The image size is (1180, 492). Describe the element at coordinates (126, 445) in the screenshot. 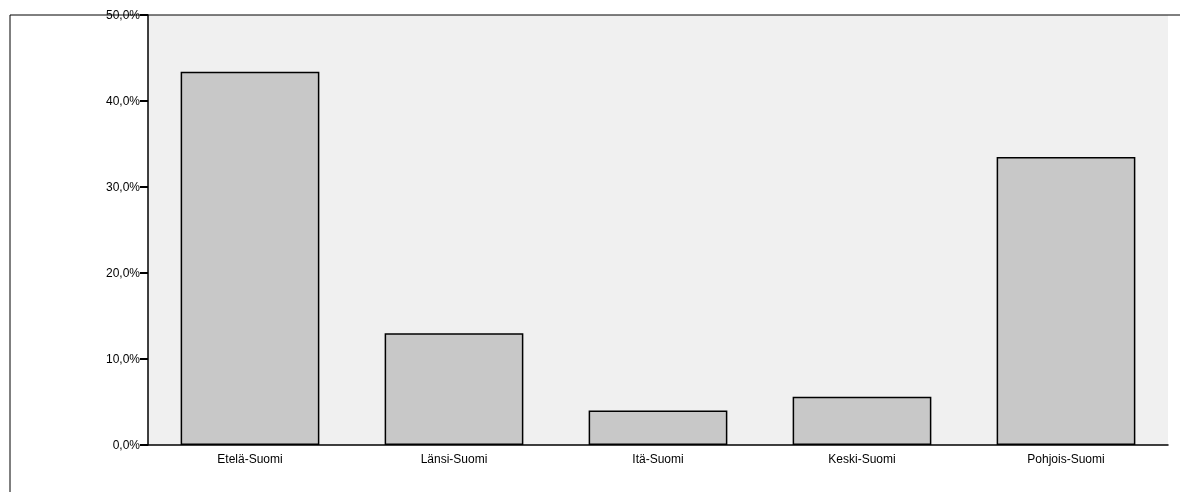

I see `y-tick-label: 0,0%` at that location.